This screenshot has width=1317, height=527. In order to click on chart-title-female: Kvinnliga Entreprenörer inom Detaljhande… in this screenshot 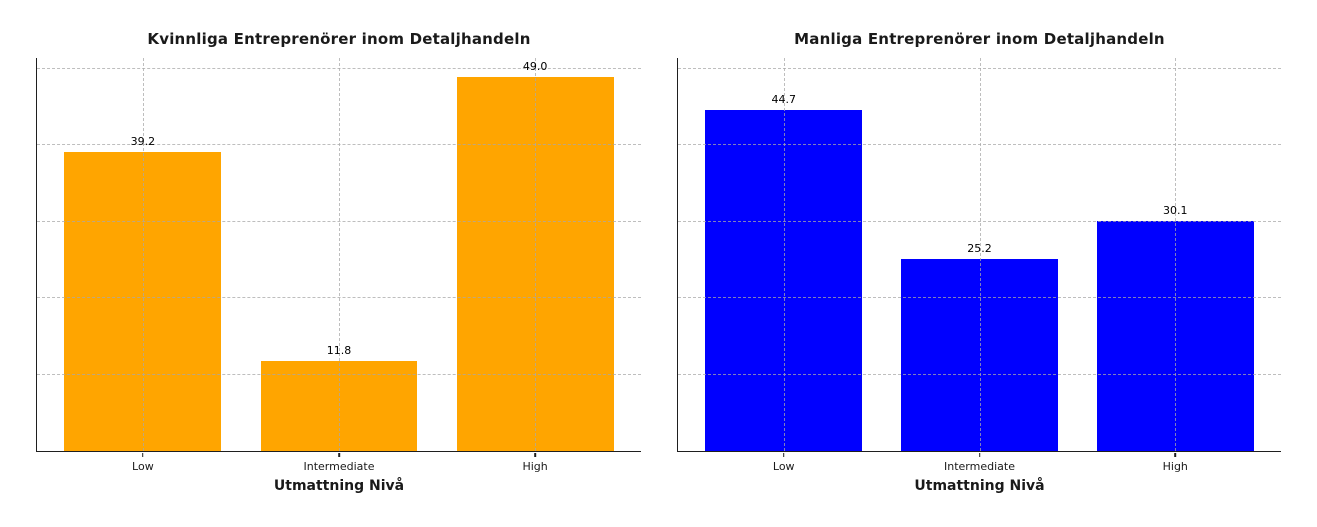, I will do `click(339, 39)`.